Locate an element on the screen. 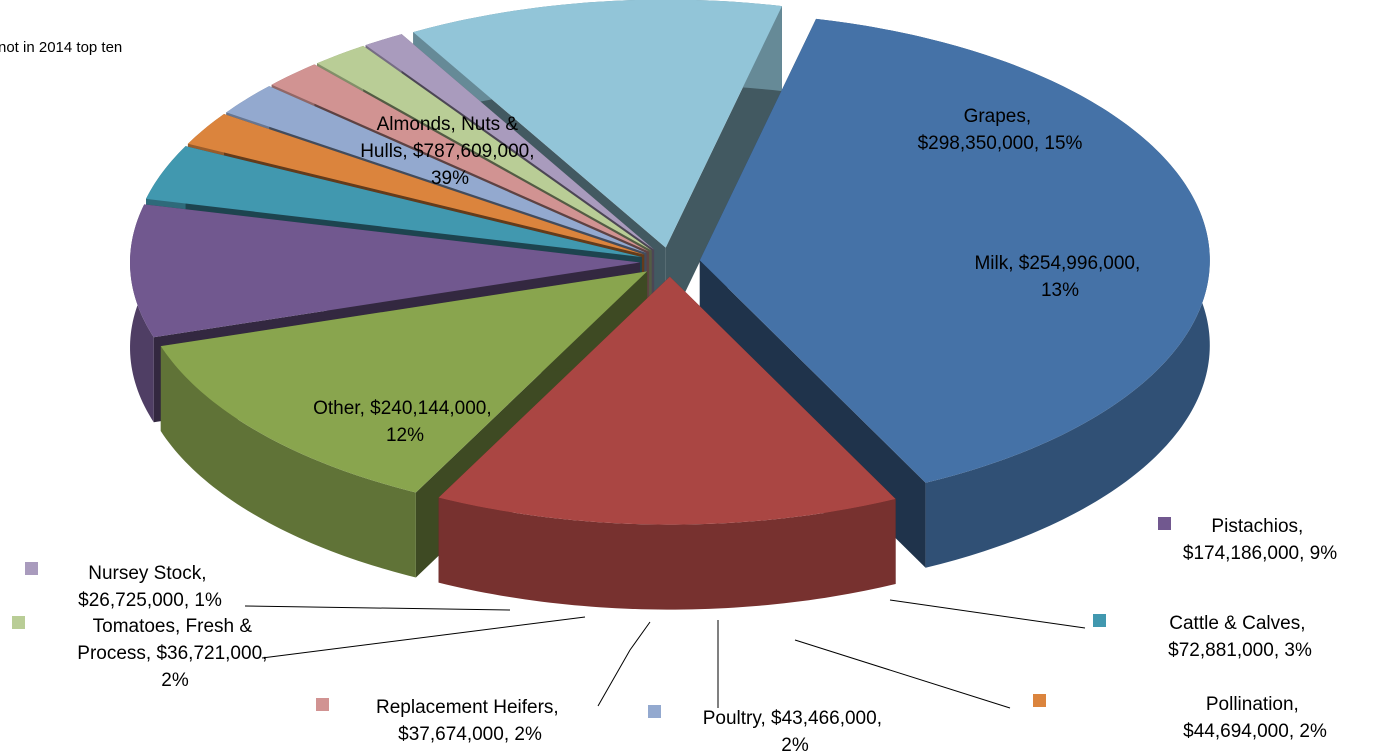  label-line: 13% is located at coordinates (1060, 290).